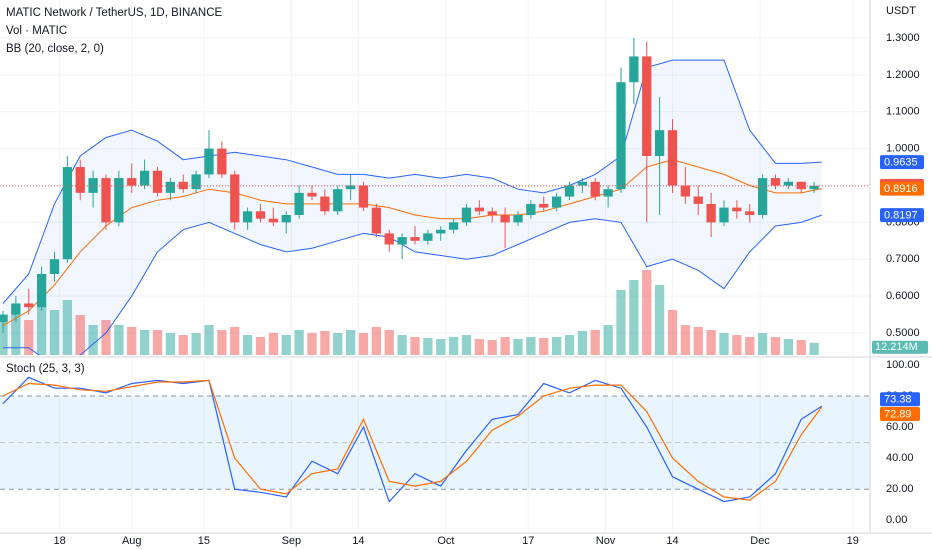  Describe the element at coordinates (903, 38) in the screenshot. I see `y-tick-label: 1.3000` at that location.